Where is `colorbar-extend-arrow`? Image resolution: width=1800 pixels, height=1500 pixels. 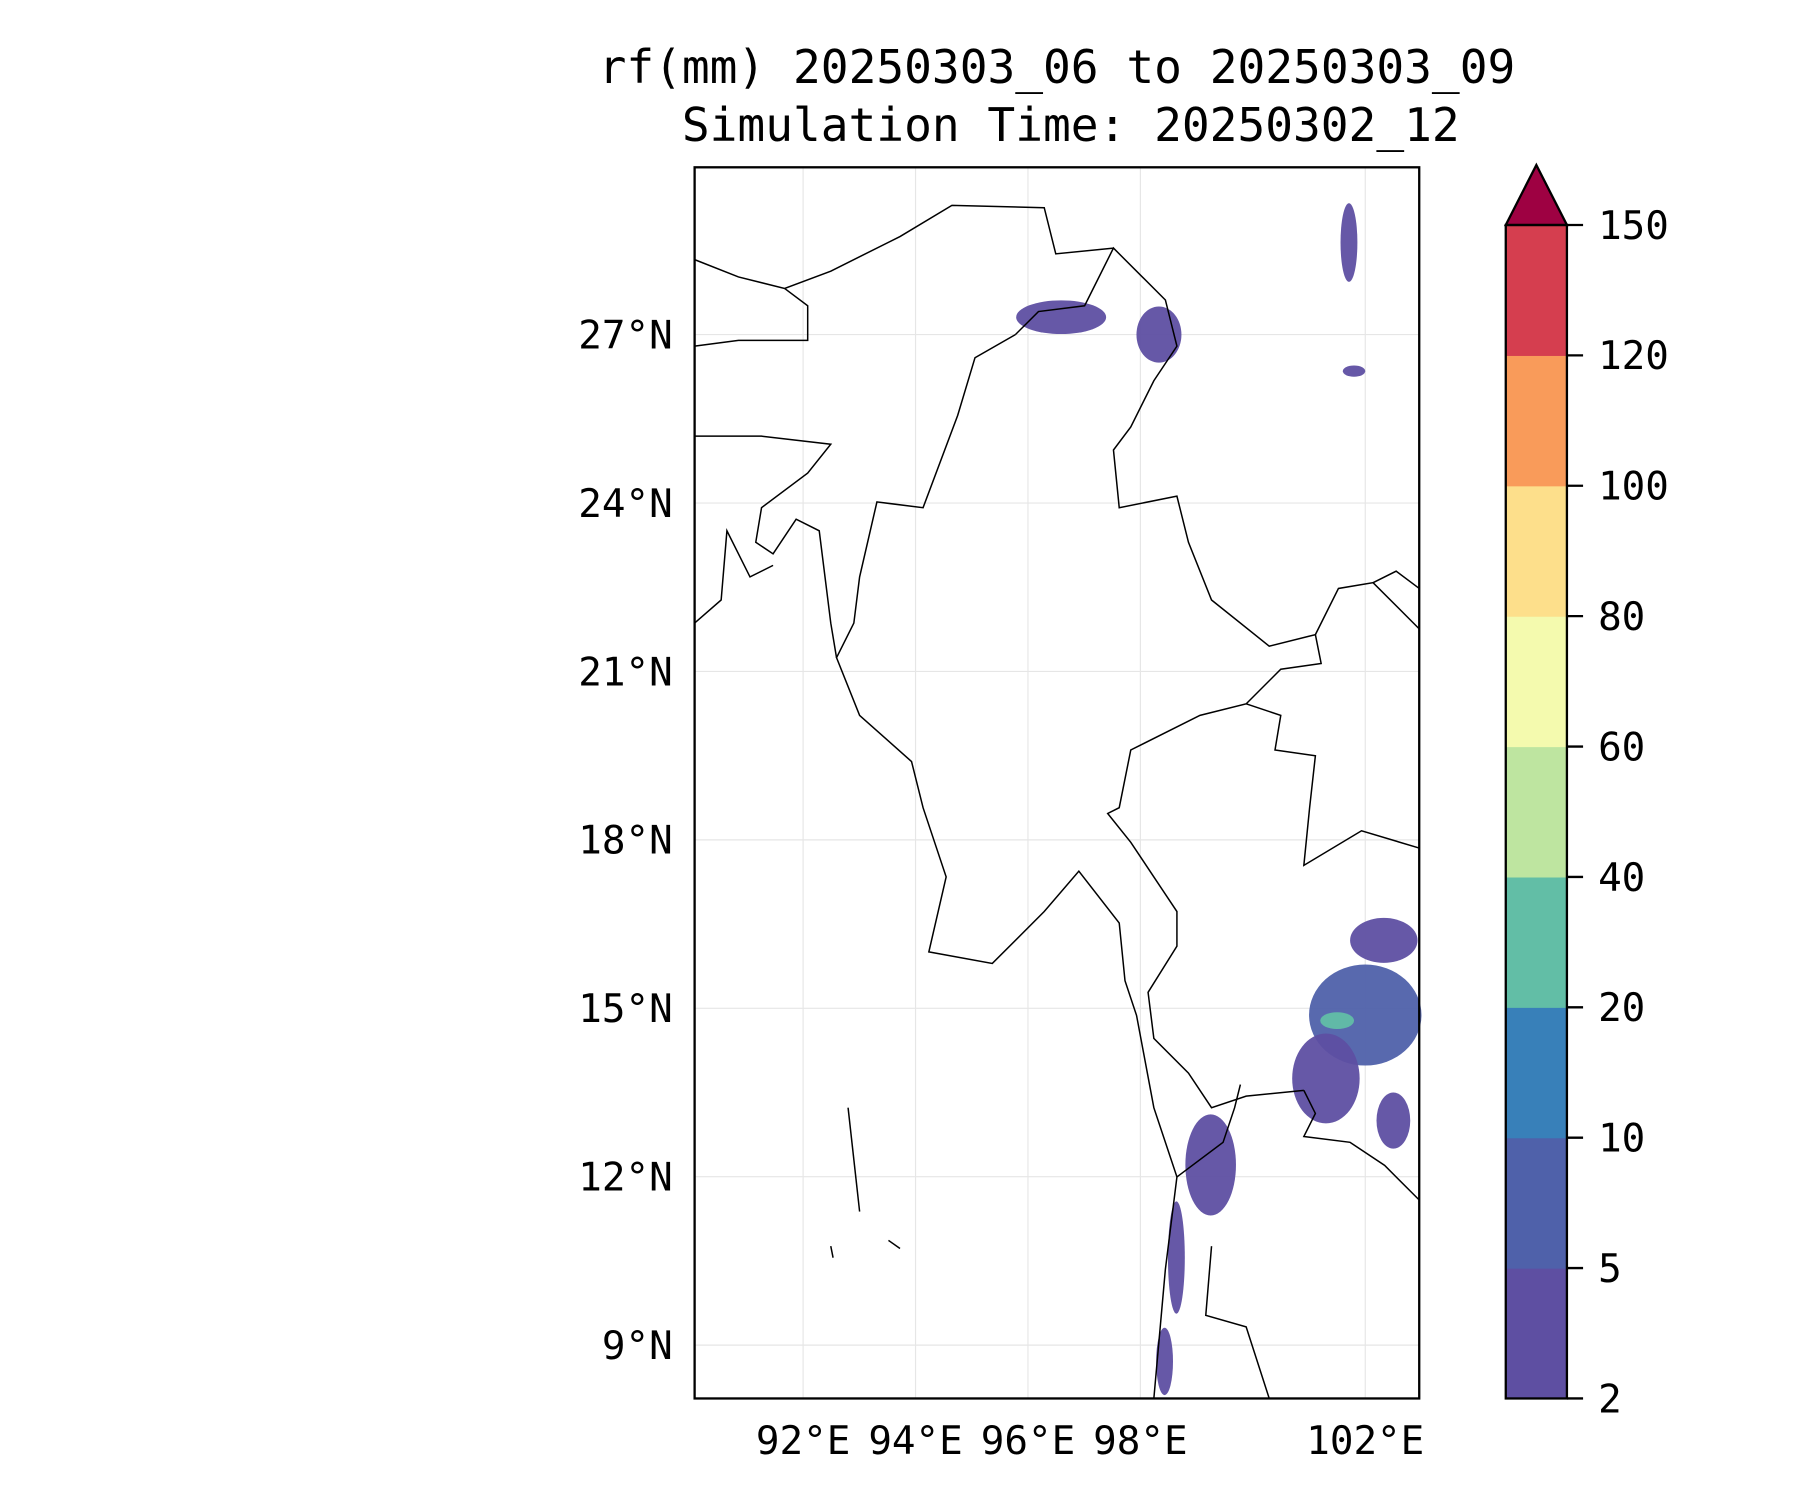
colorbar-extend-arrow is located at coordinates (1536, 194).